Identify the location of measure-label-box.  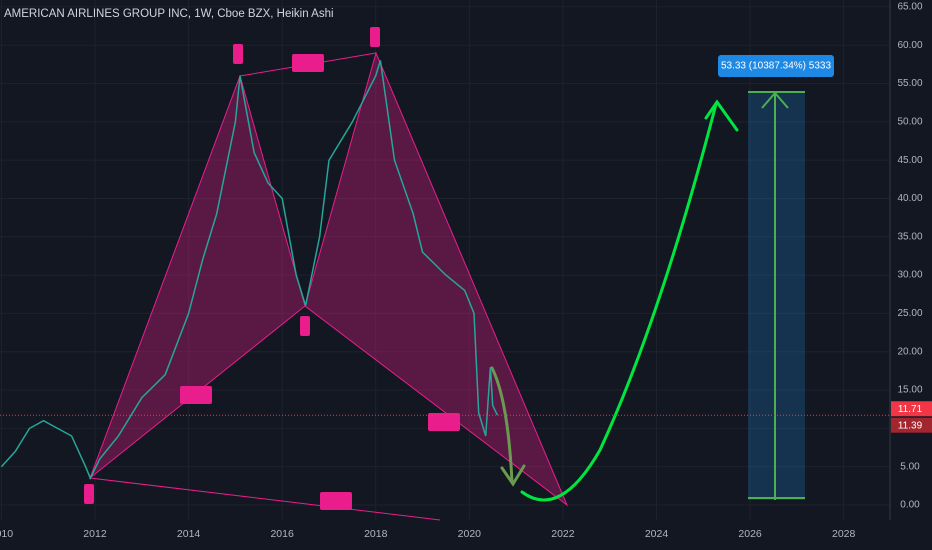
(776, 66).